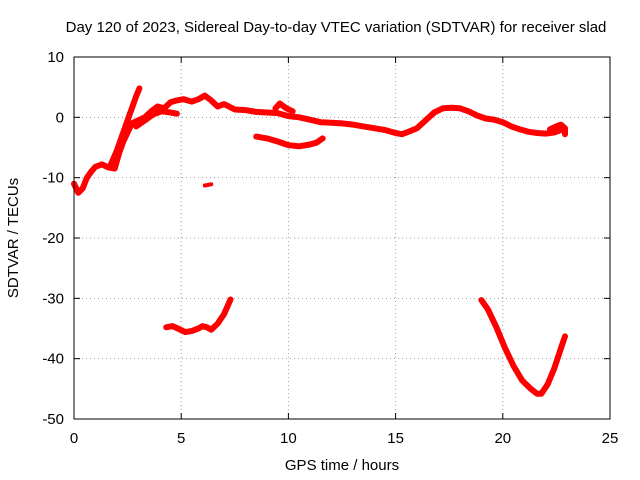 This screenshot has width=640, height=480. I want to click on y-tick-label: 0, so click(60, 117).